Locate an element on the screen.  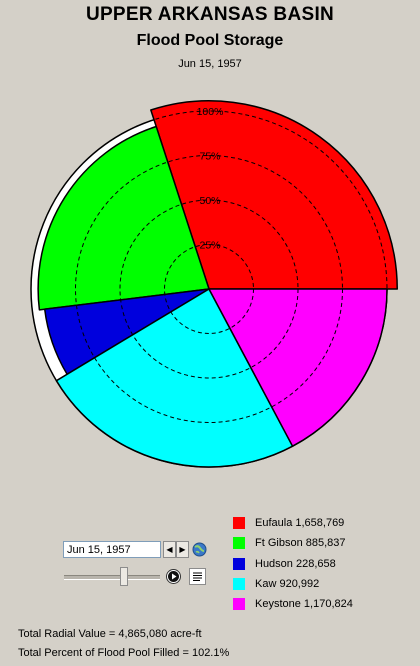
globe-icon is located at coordinates (199, 549).